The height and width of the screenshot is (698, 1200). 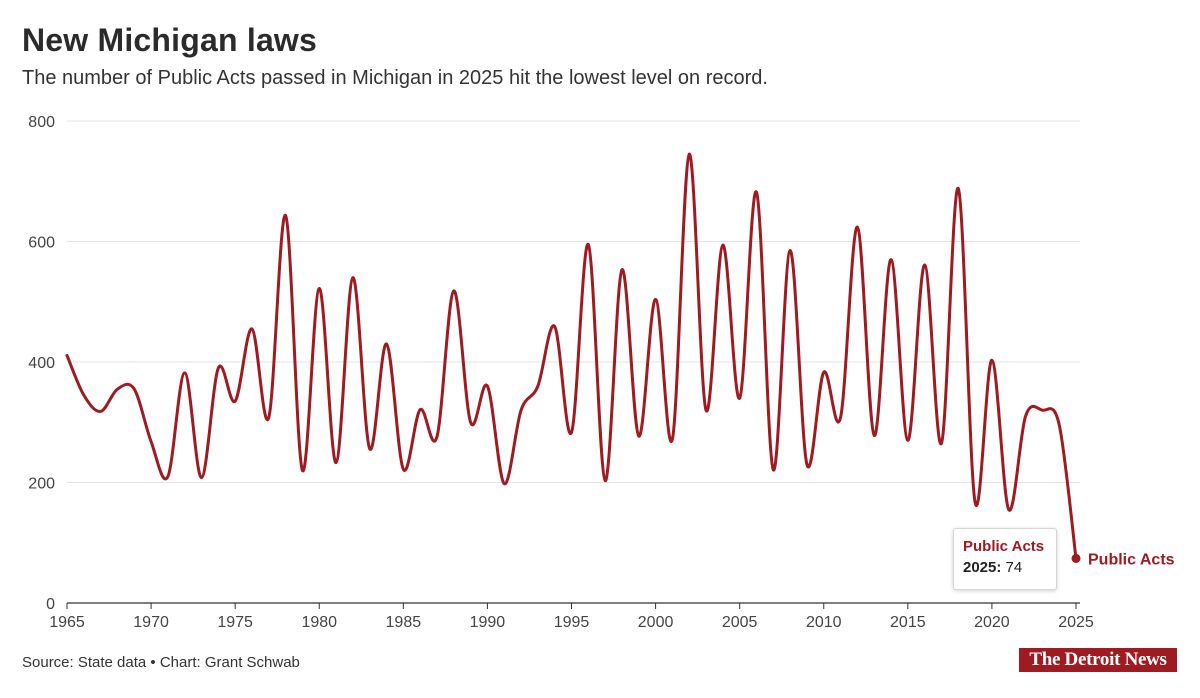 I want to click on y-axis-labels: 0 200 400 600 800, so click(x=41, y=363).